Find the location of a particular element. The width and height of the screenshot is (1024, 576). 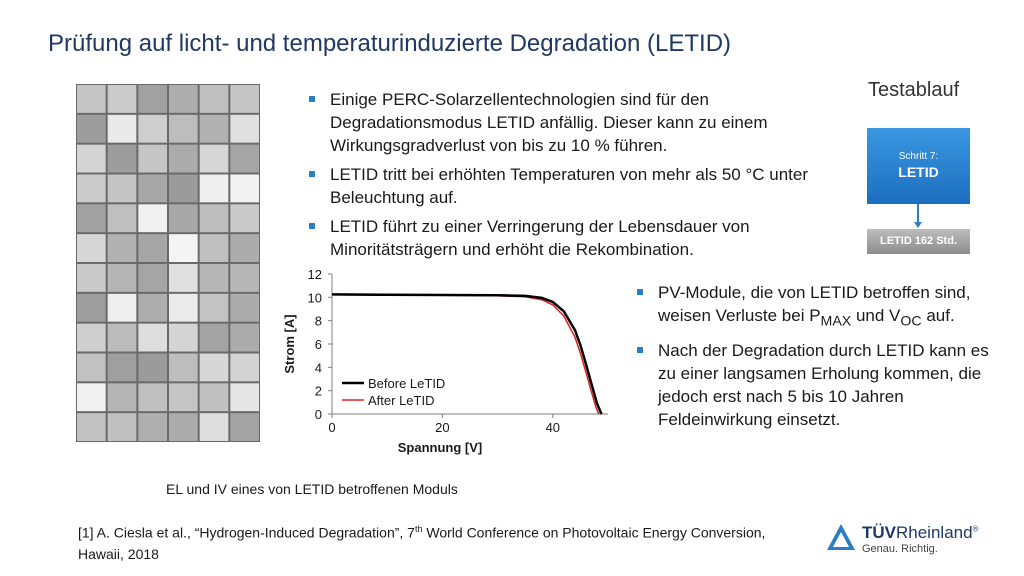

x-tick-label: 20 is located at coordinates (442, 427).